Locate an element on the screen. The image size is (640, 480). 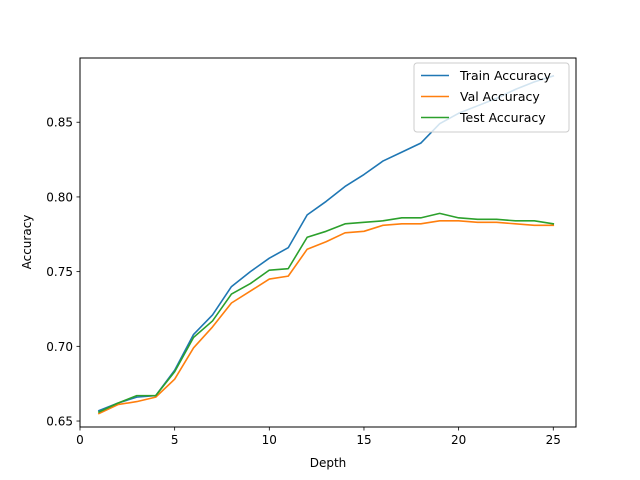
x-tick-label-25: 25 is located at coordinates (553, 440).